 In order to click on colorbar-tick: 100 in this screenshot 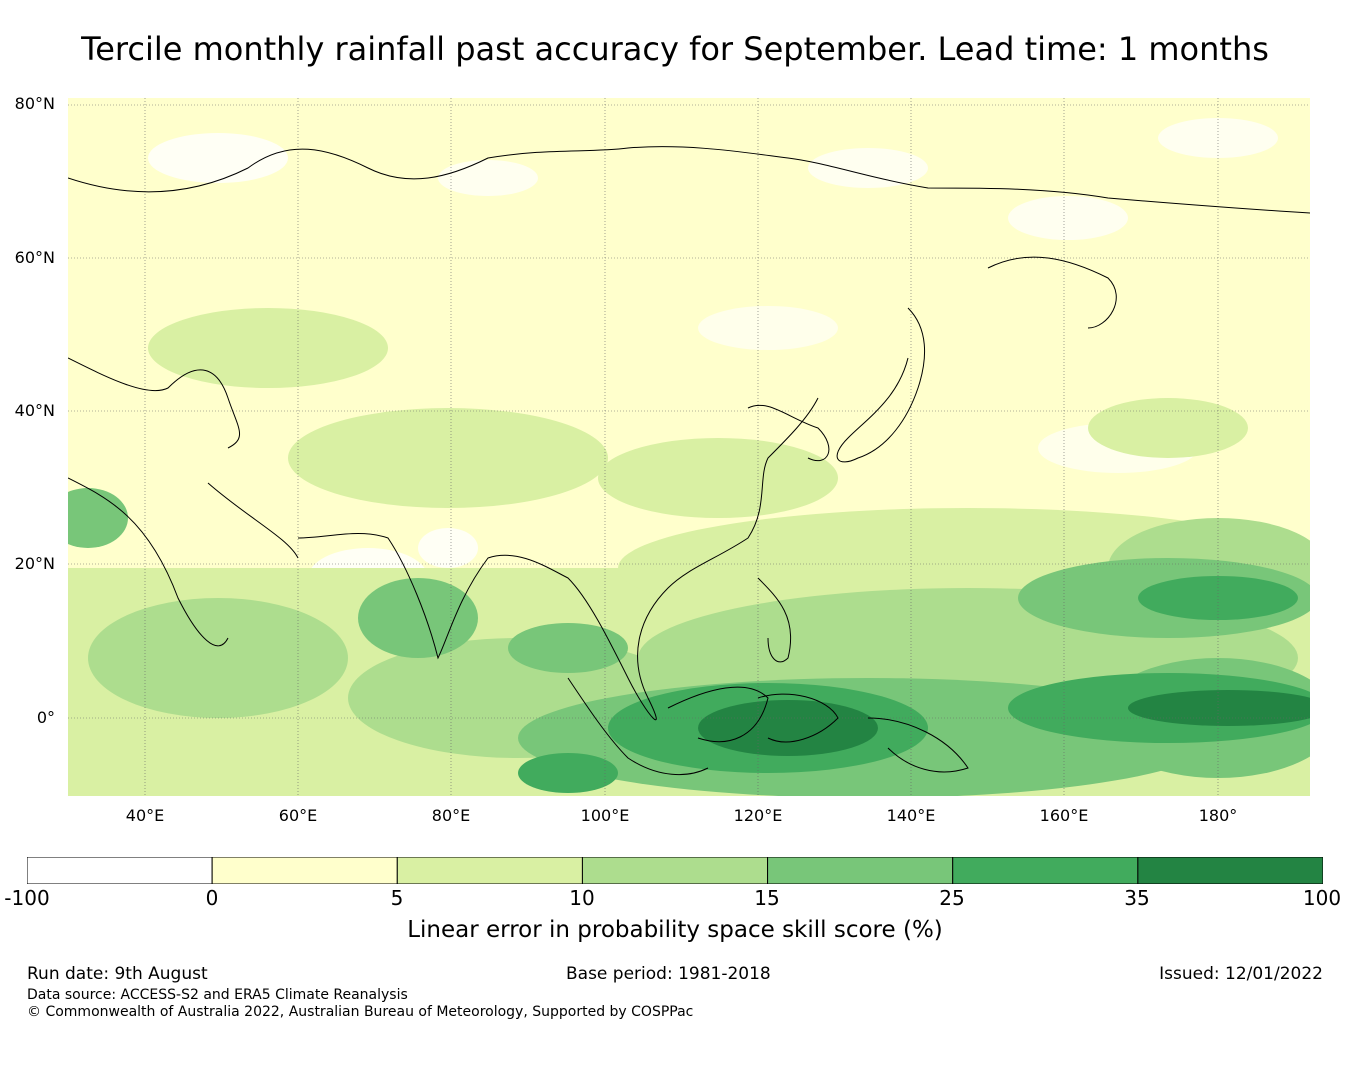, I will do `click(1322, 898)`.